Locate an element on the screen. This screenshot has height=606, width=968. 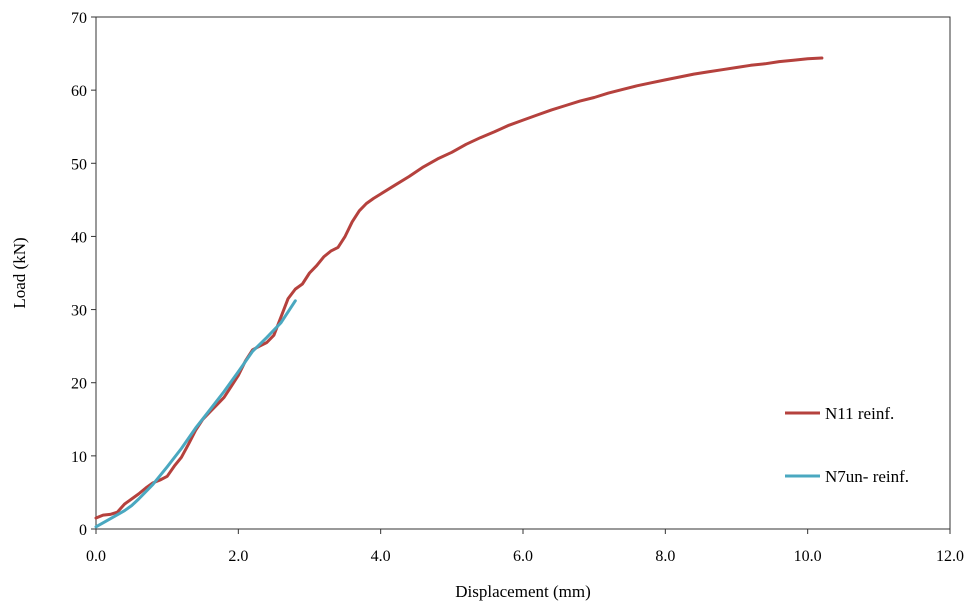
x-axis-title: Displacement (mm) is located at coordinates (523, 591).